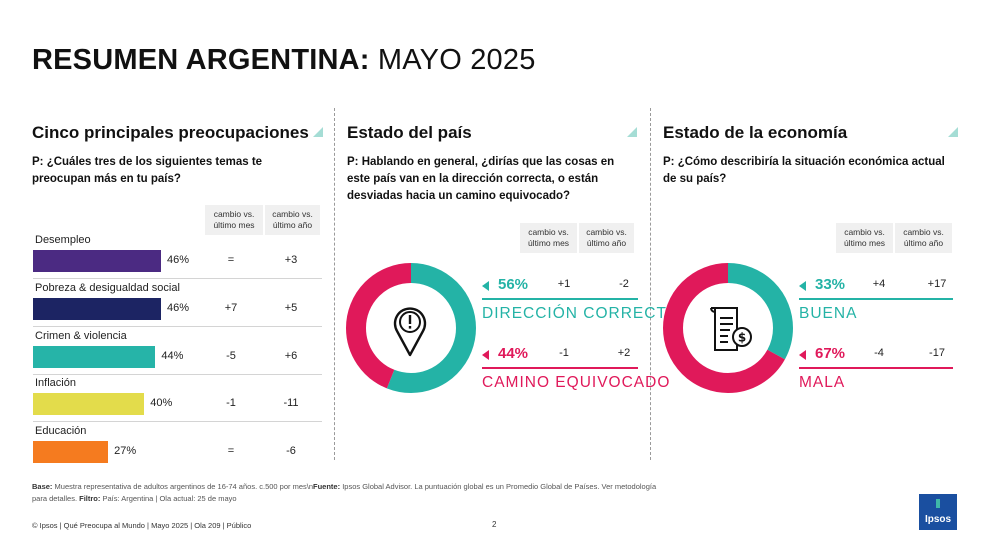 This screenshot has width=984, height=540. What do you see at coordinates (938, 503) in the screenshot?
I see `logo-mark-icon` at bounding box center [938, 503].